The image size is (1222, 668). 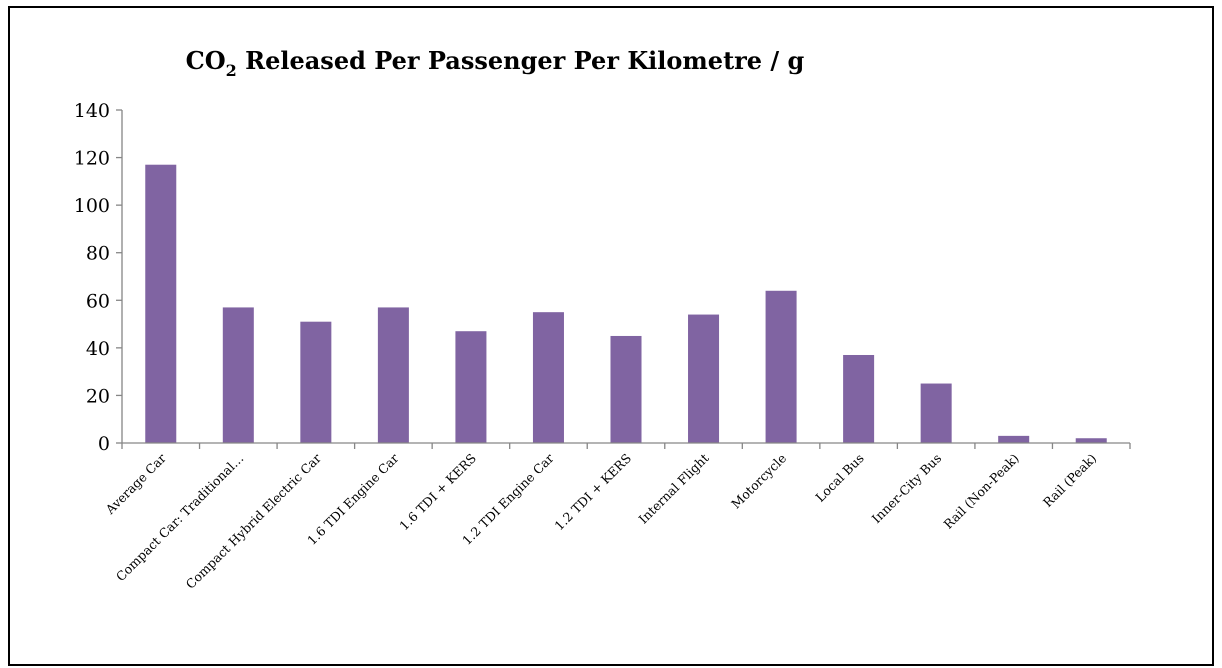 What do you see at coordinates (231, 70) in the screenshot?
I see `chart-title-subscript: 2` at bounding box center [231, 70].